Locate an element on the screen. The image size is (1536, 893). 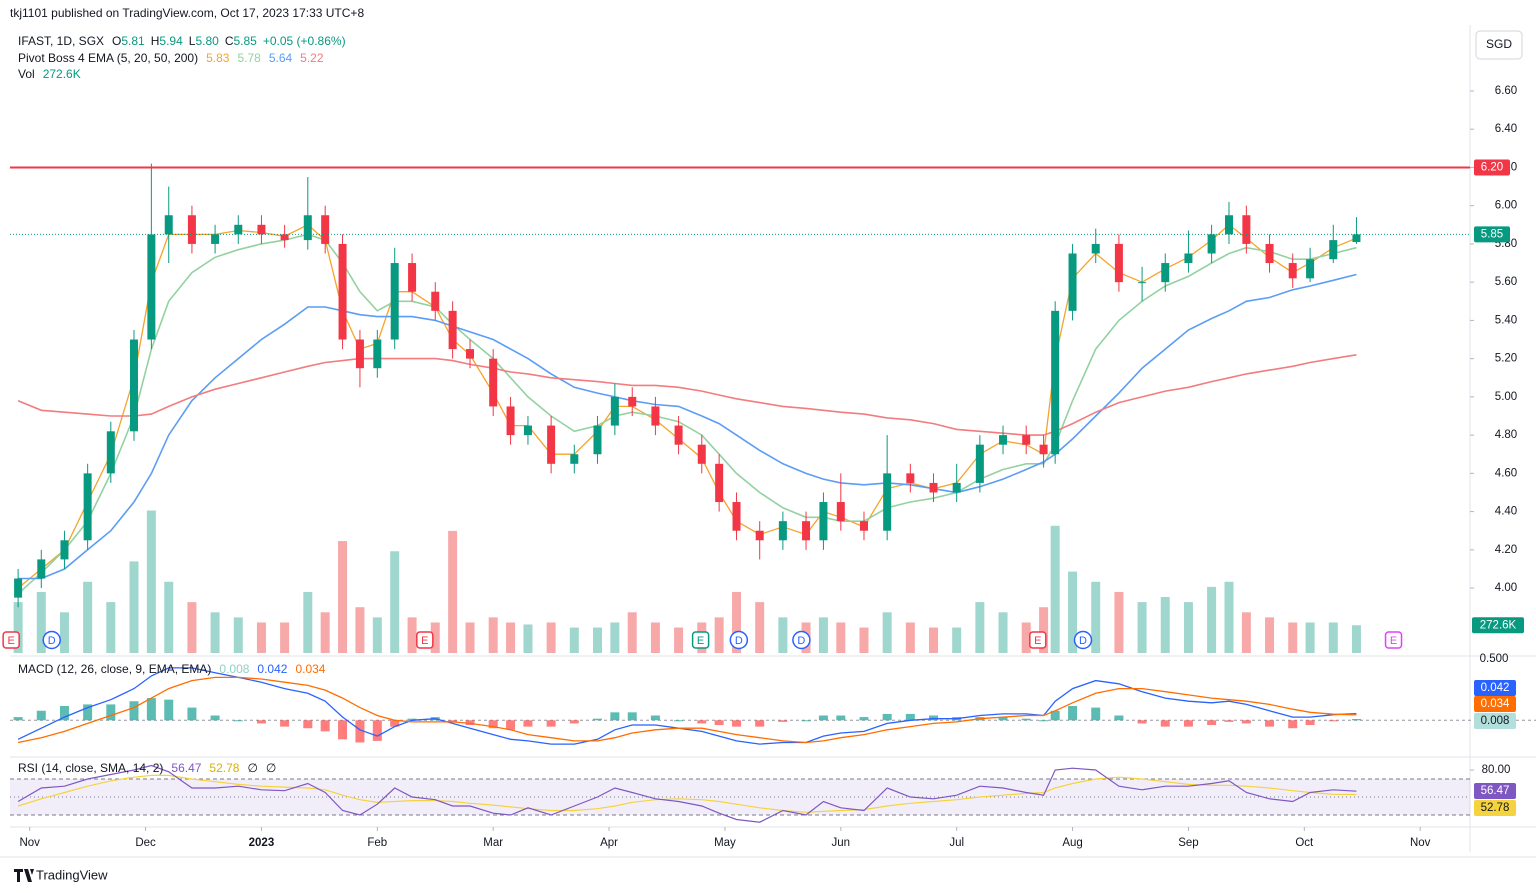
hline-label-box is located at coordinates (1492, 167).